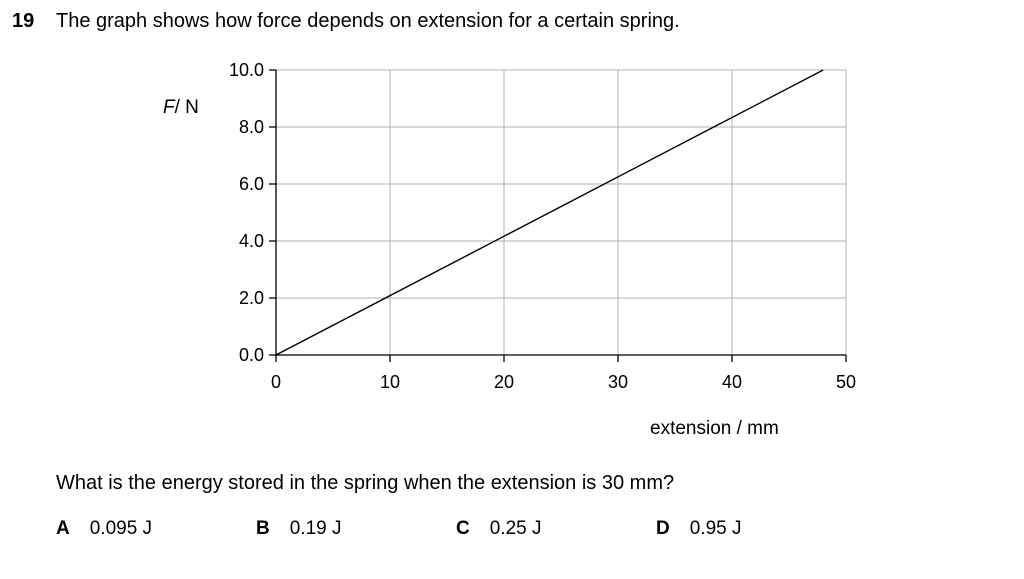 The width and height of the screenshot is (1024, 579). I want to click on y-axis-symbol: F, so click(169, 107).